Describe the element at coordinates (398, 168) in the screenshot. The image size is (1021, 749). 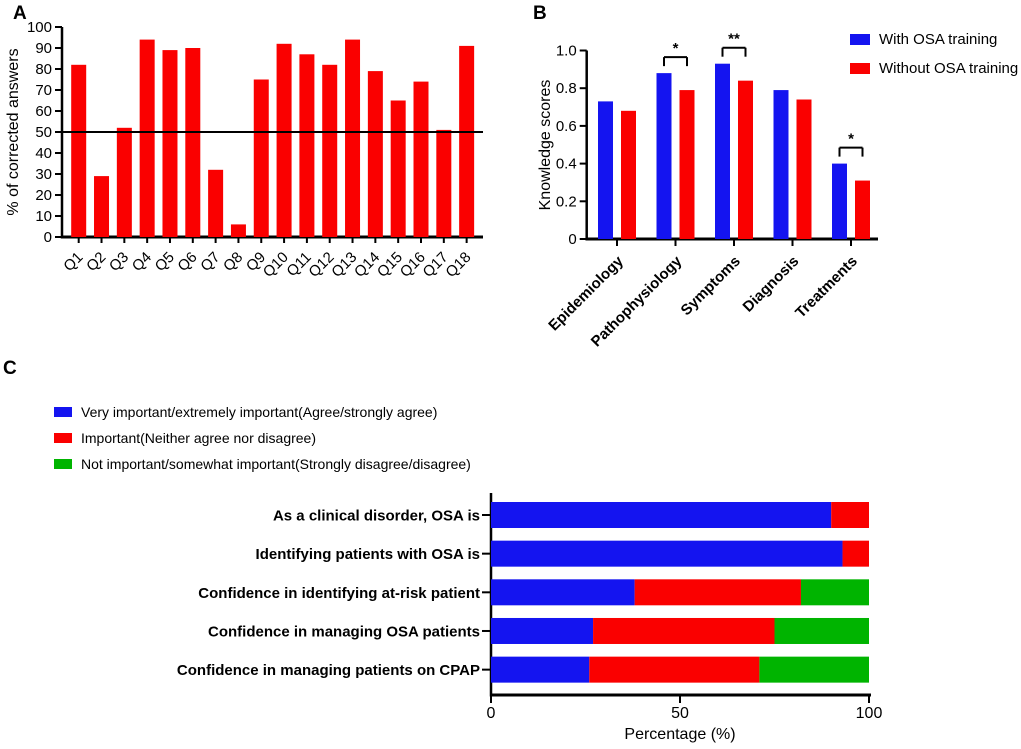
I see `panel-a-bar-Q15` at that location.